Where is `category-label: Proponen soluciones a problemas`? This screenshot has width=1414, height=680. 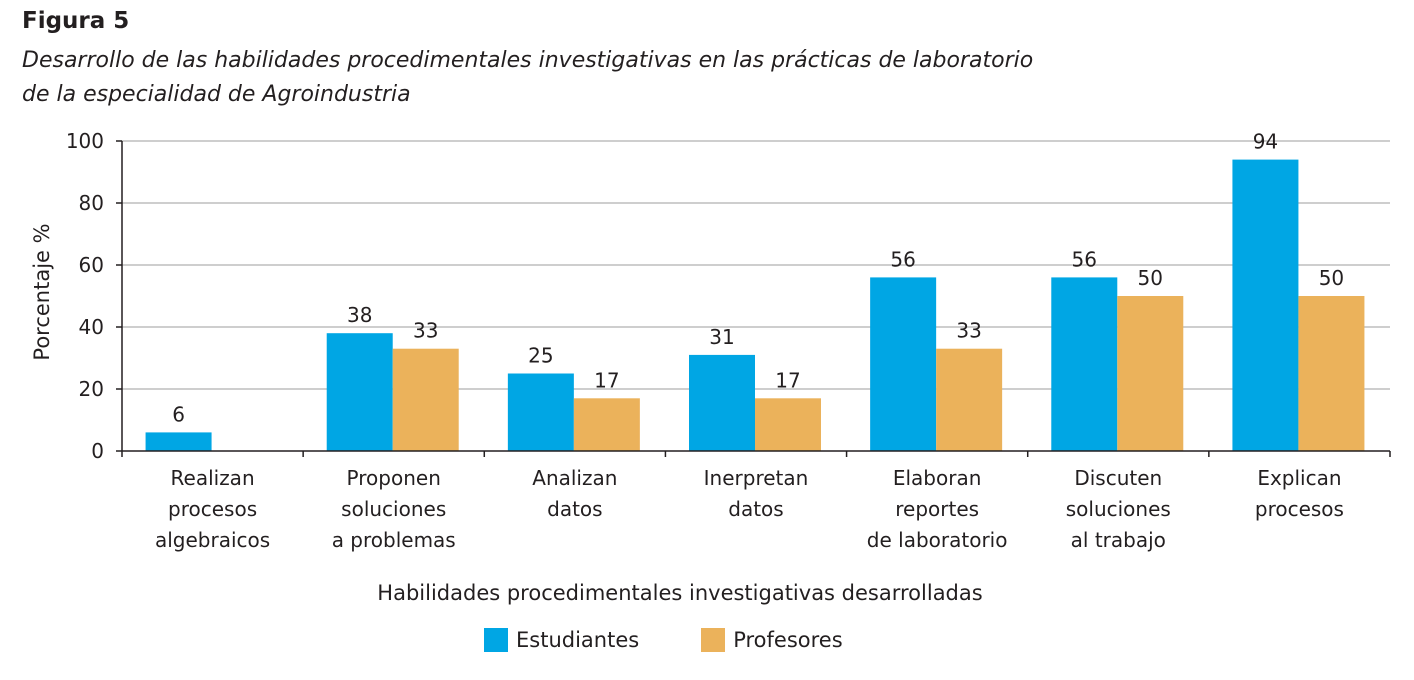 category-label: Proponen soluciones a problemas is located at coordinates (394, 509).